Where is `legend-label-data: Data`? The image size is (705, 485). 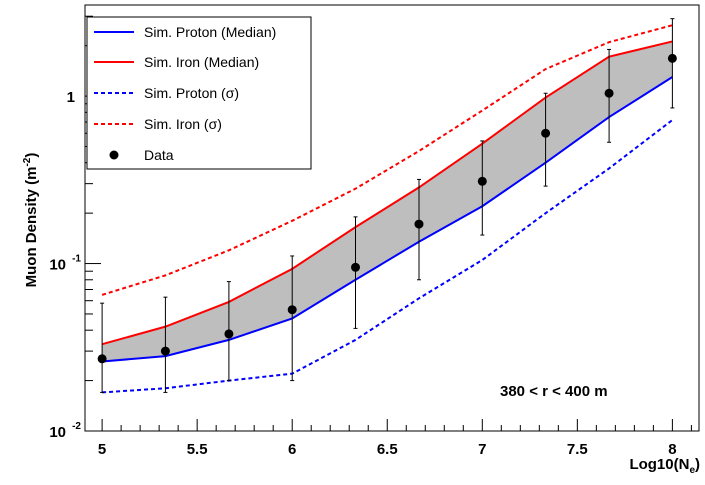
legend-label-data: Data is located at coordinates (159, 155).